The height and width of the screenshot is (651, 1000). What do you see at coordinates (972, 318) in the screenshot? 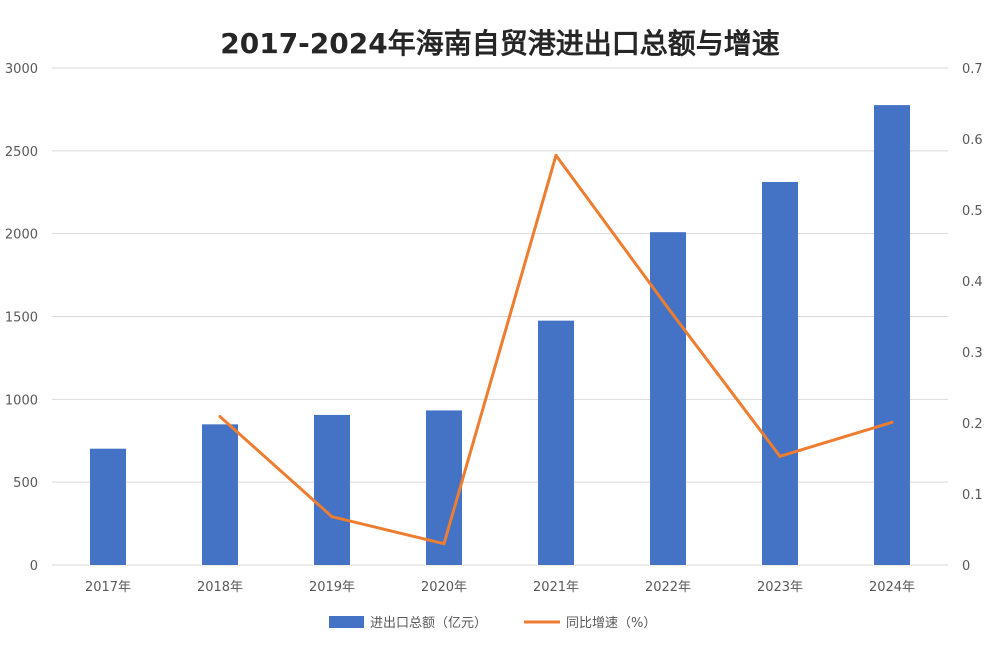
I see `right-axis-ticks: 0 0.1 0.2 0.3 0.4 0.5 0.6 0.7` at bounding box center [972, 318].